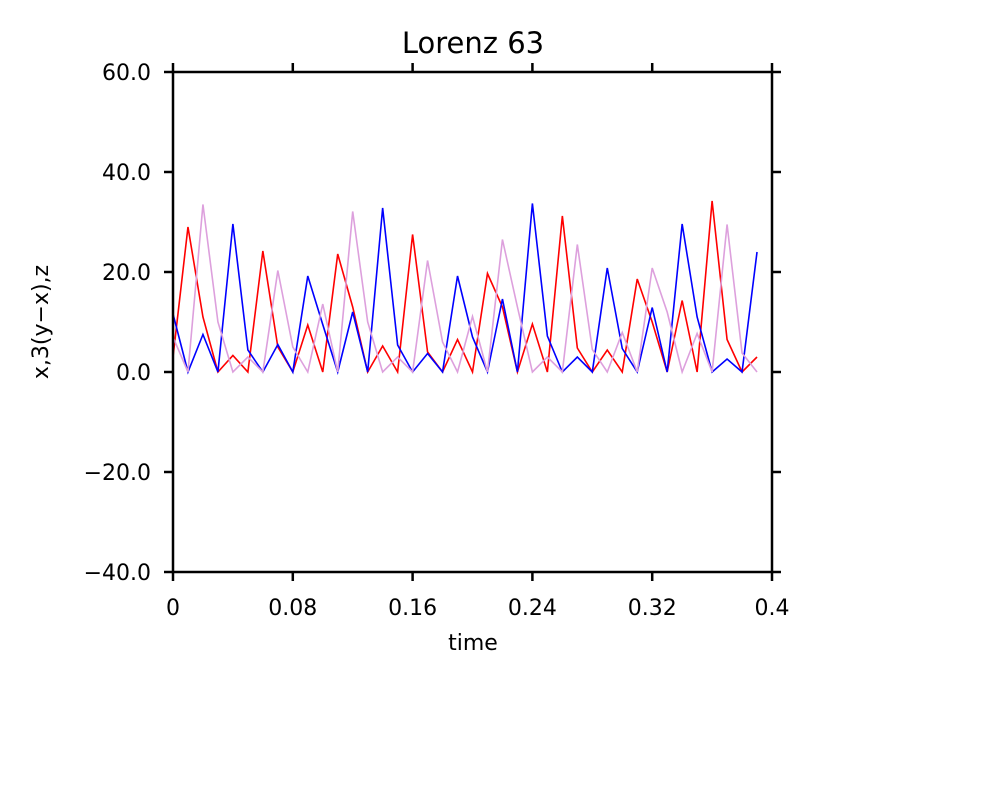 The height and width of the screenshot is (804, 1004). What do you see at coordinates (532, 608) in the screenshot?
I see `x-tick-label: 0.24` at bounding box center [532, 608].